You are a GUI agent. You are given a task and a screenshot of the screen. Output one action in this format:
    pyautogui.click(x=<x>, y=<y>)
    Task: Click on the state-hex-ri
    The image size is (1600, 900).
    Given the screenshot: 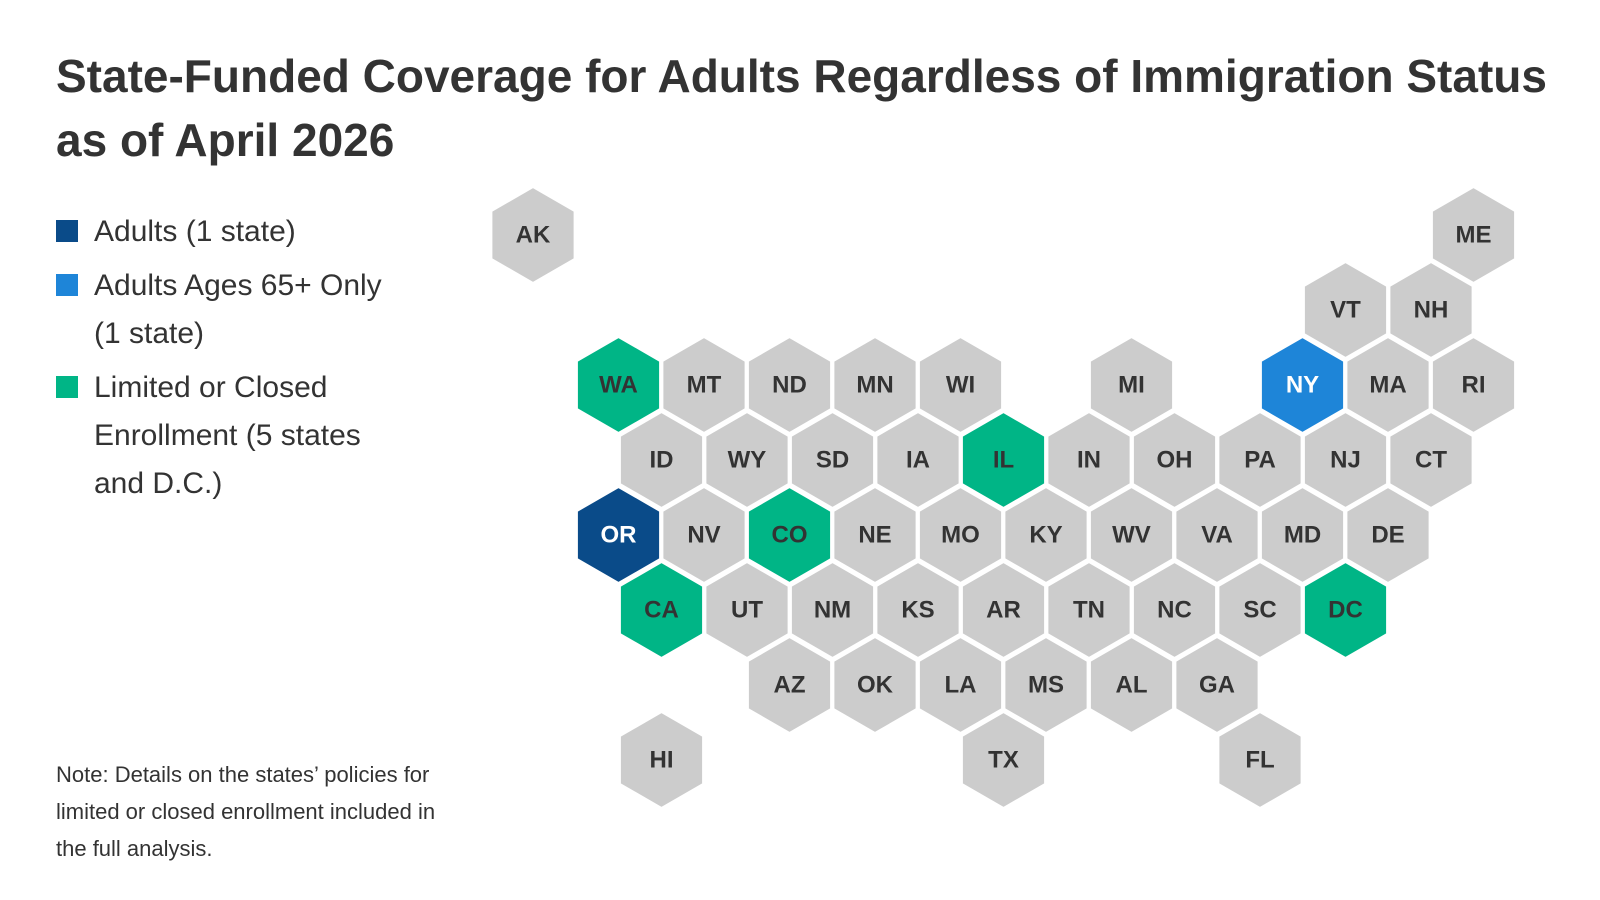 What is the action you would take?
    pyautogui.click(x=1473, y=385)
    